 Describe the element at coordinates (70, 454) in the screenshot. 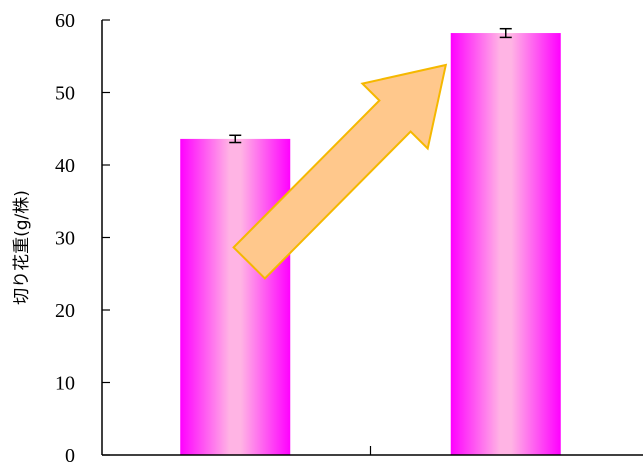

I see `y-tick-label-0: 0` at that location.